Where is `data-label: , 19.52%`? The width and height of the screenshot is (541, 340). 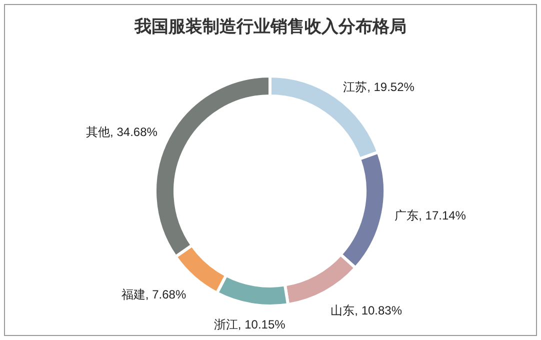
data-label: , 19.52% is located at coordinates (391, 87).